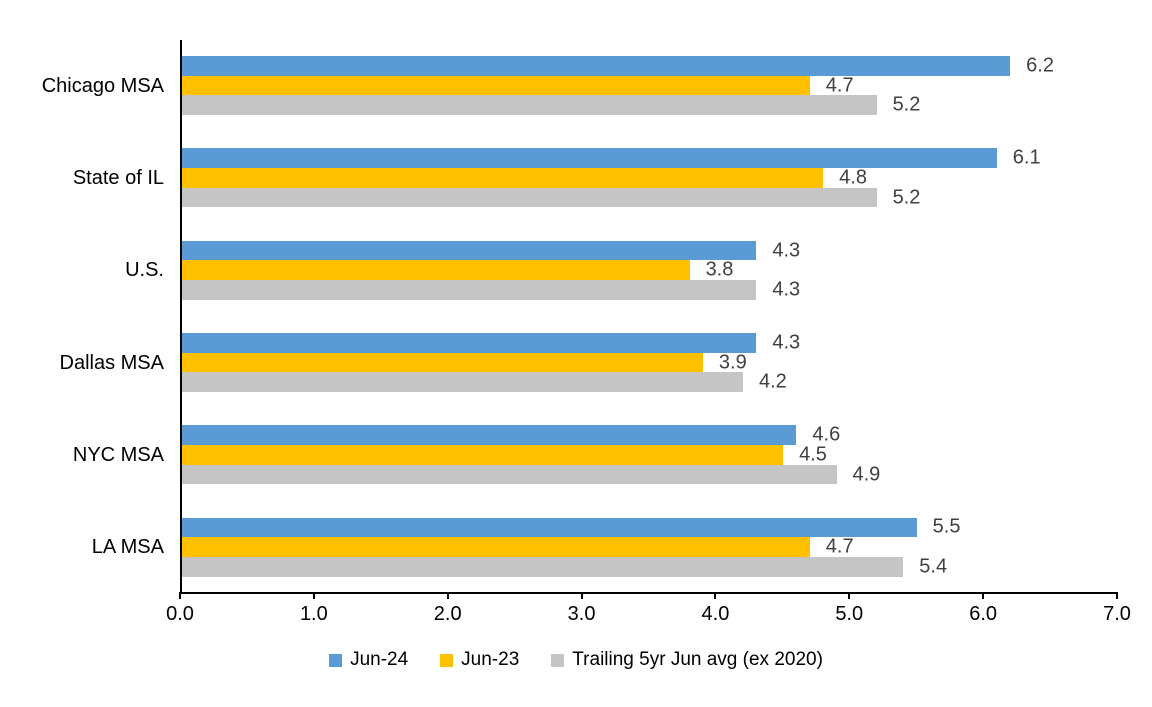  I want to click on bar-value-label: 4.2, so click(773, 381).